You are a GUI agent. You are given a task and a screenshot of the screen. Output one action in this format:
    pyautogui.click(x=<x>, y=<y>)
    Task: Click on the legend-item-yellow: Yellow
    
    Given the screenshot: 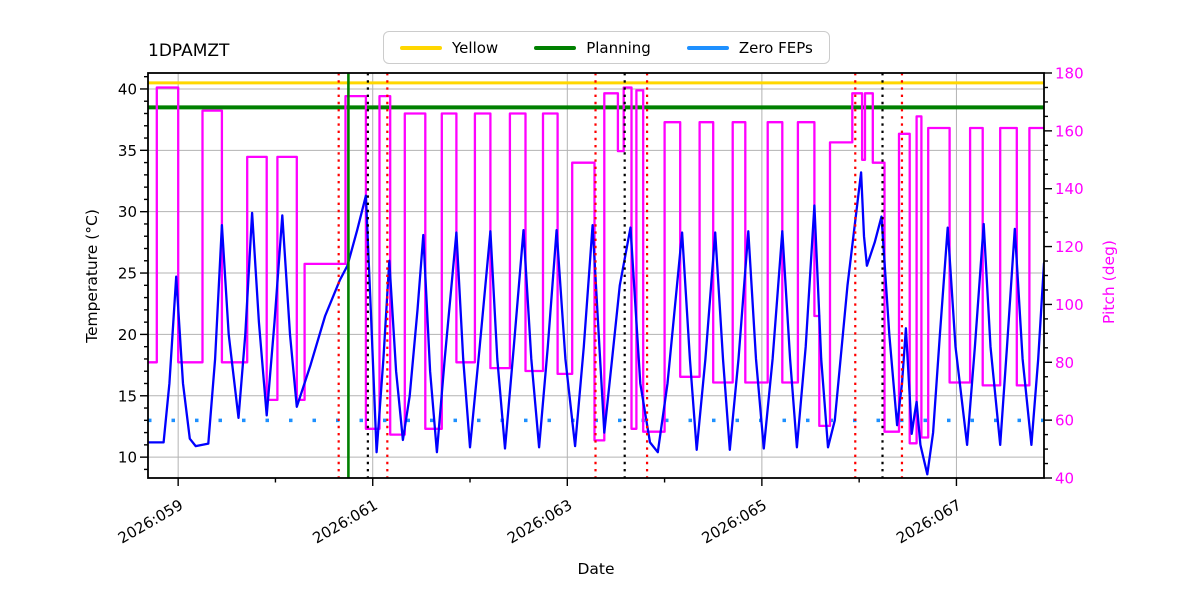 What is the action you would take?
    pyautogui.click(x=449, y=48)
    